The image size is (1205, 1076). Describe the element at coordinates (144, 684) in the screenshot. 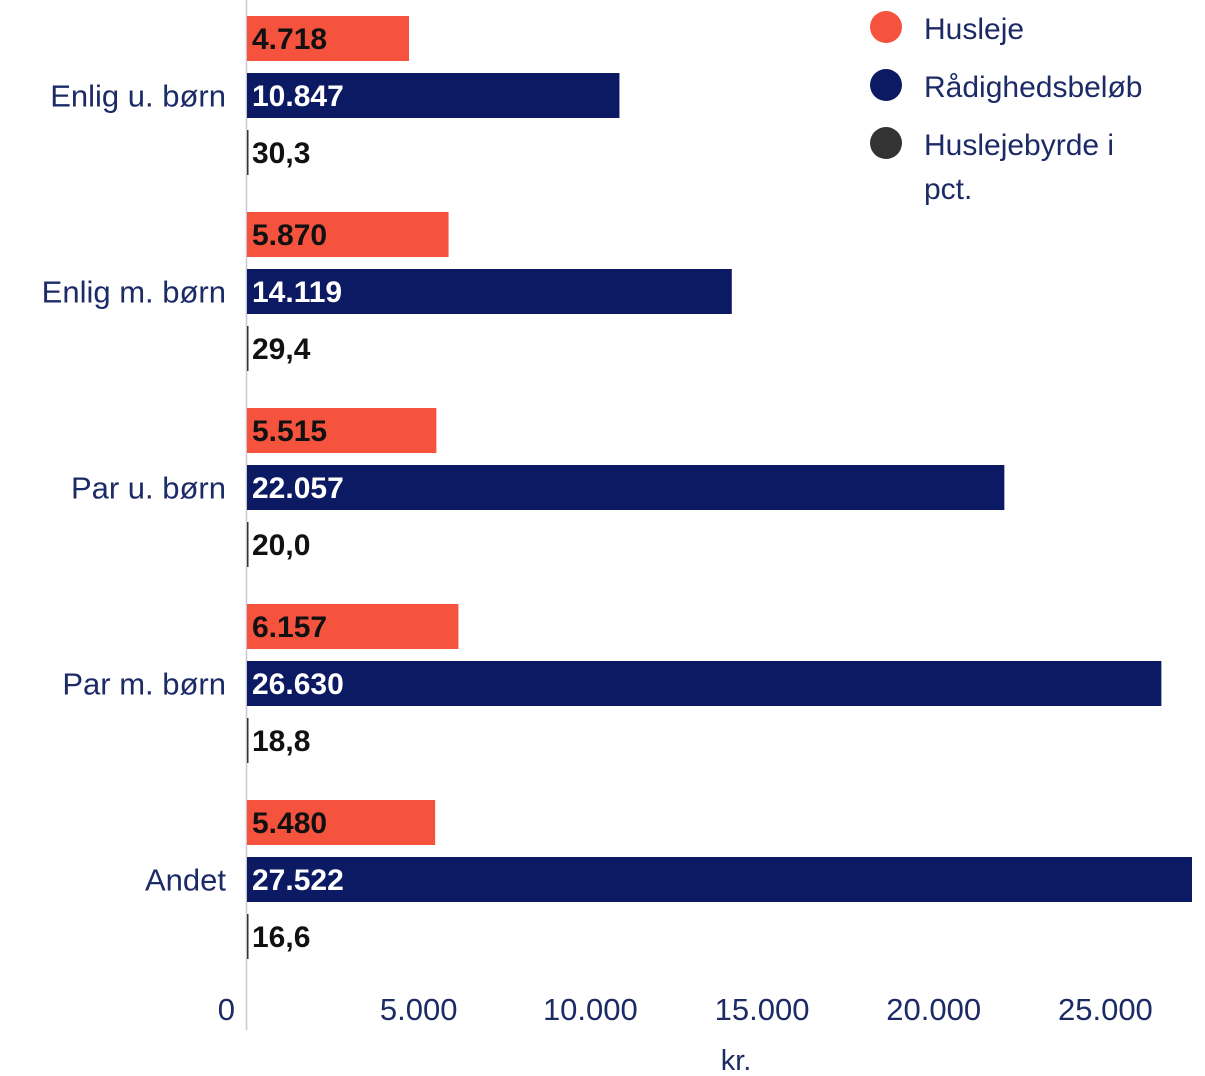

I see `category-label: Par m. børn` at that location.